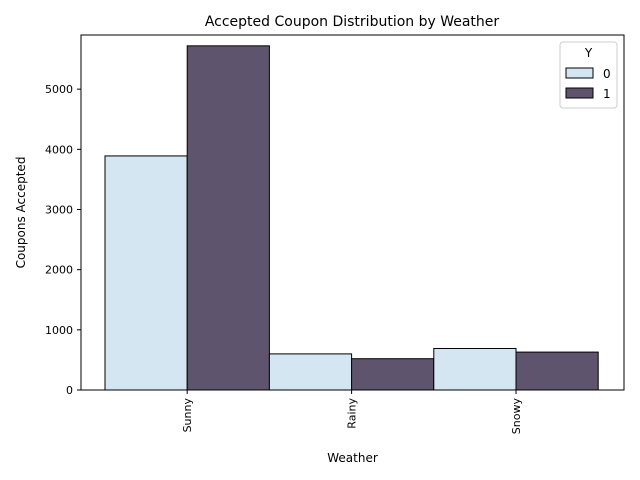 The width and height of the screenshot is (640, 480). I want to click on y-tick-label: 5000, so click(59, 89).